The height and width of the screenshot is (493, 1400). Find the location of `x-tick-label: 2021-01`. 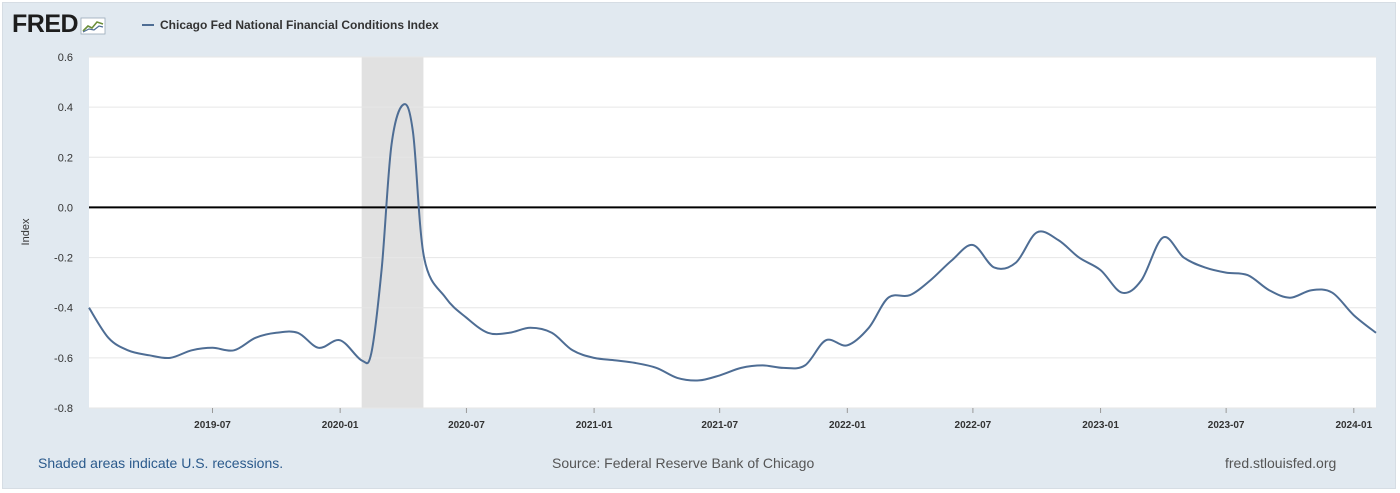

x-tick-label: 2021-01 is located at coordinates (594, 425).